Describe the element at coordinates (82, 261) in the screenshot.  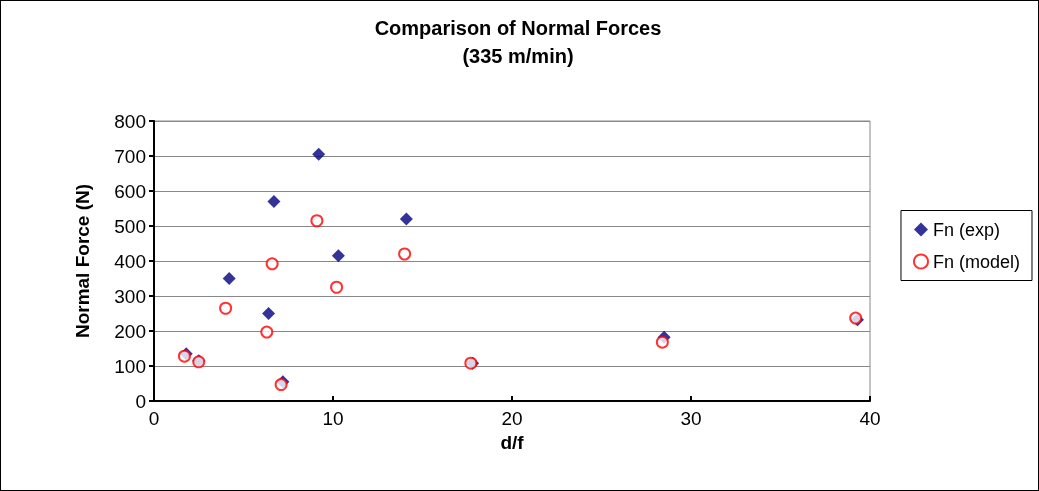
I see `y-axis-title: Normal Force (N)` at that location.